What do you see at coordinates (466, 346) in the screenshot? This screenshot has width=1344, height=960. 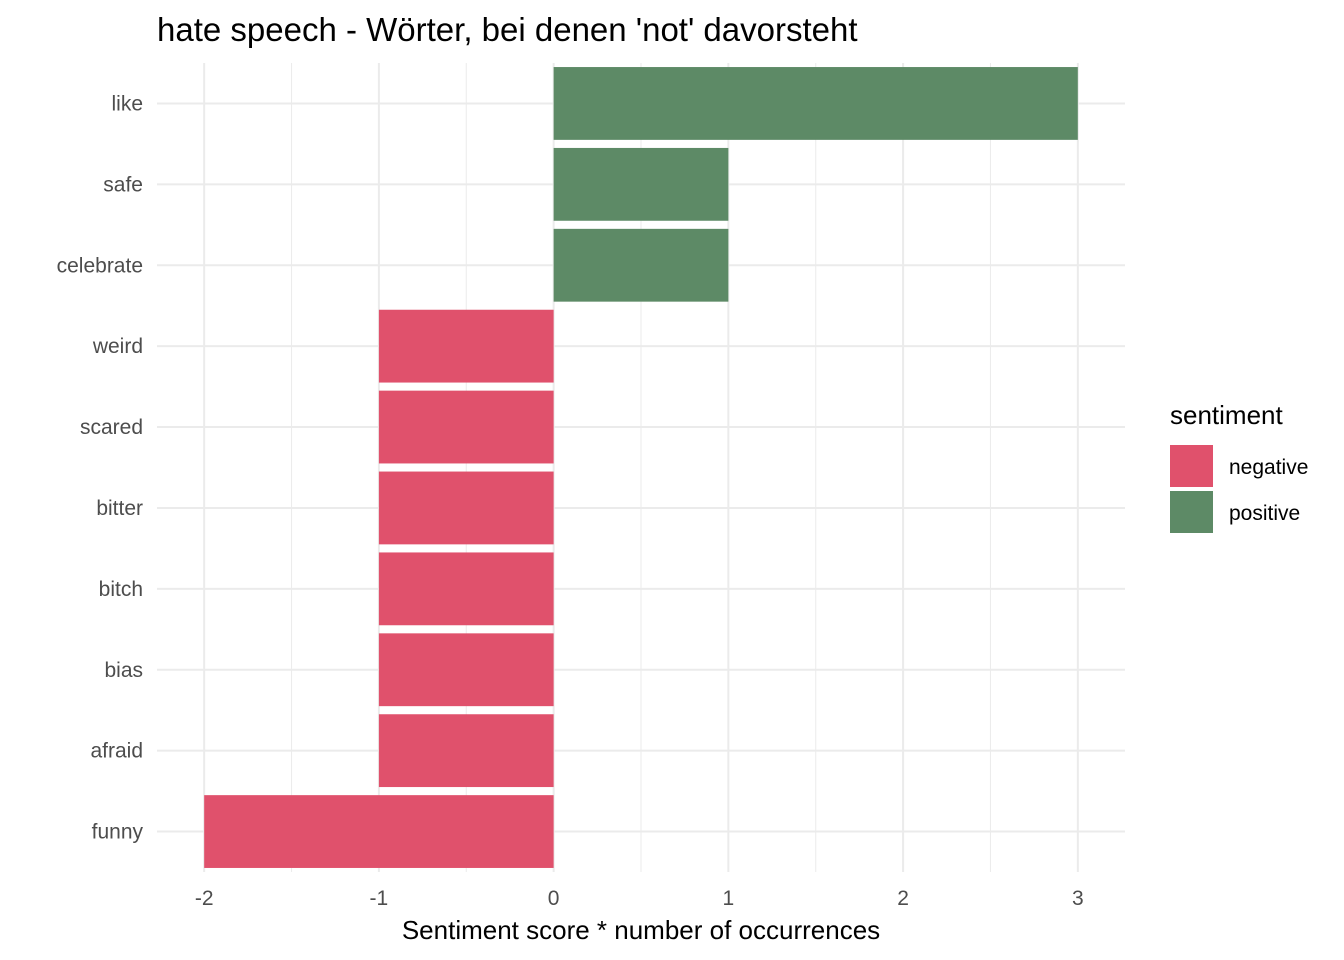 I see `bar-weird` at bounding box center [466, 346].